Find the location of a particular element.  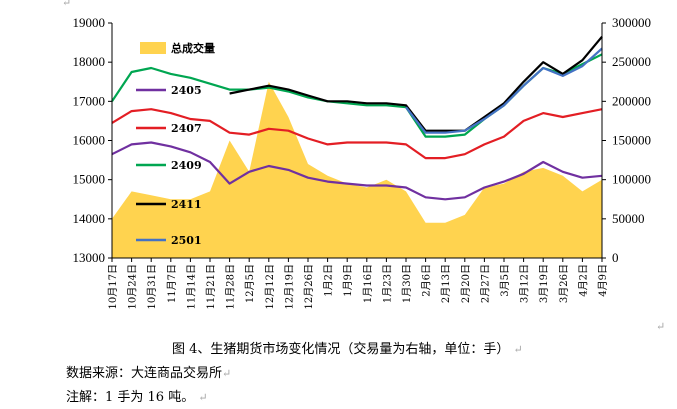

x-tick-label: 4月9日 is located at coordinates (603, 280).